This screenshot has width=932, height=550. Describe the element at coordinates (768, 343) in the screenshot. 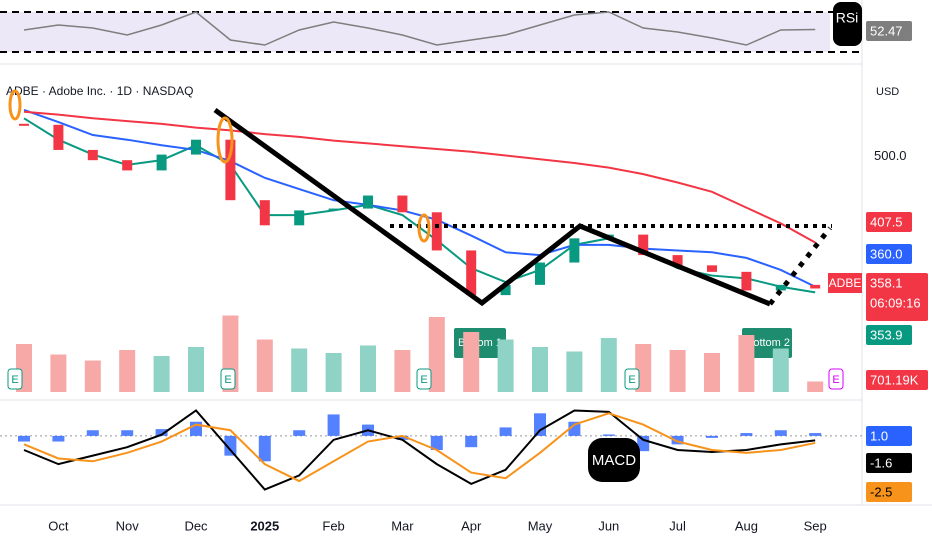

I see `annotation: Bottom 2` at that location.